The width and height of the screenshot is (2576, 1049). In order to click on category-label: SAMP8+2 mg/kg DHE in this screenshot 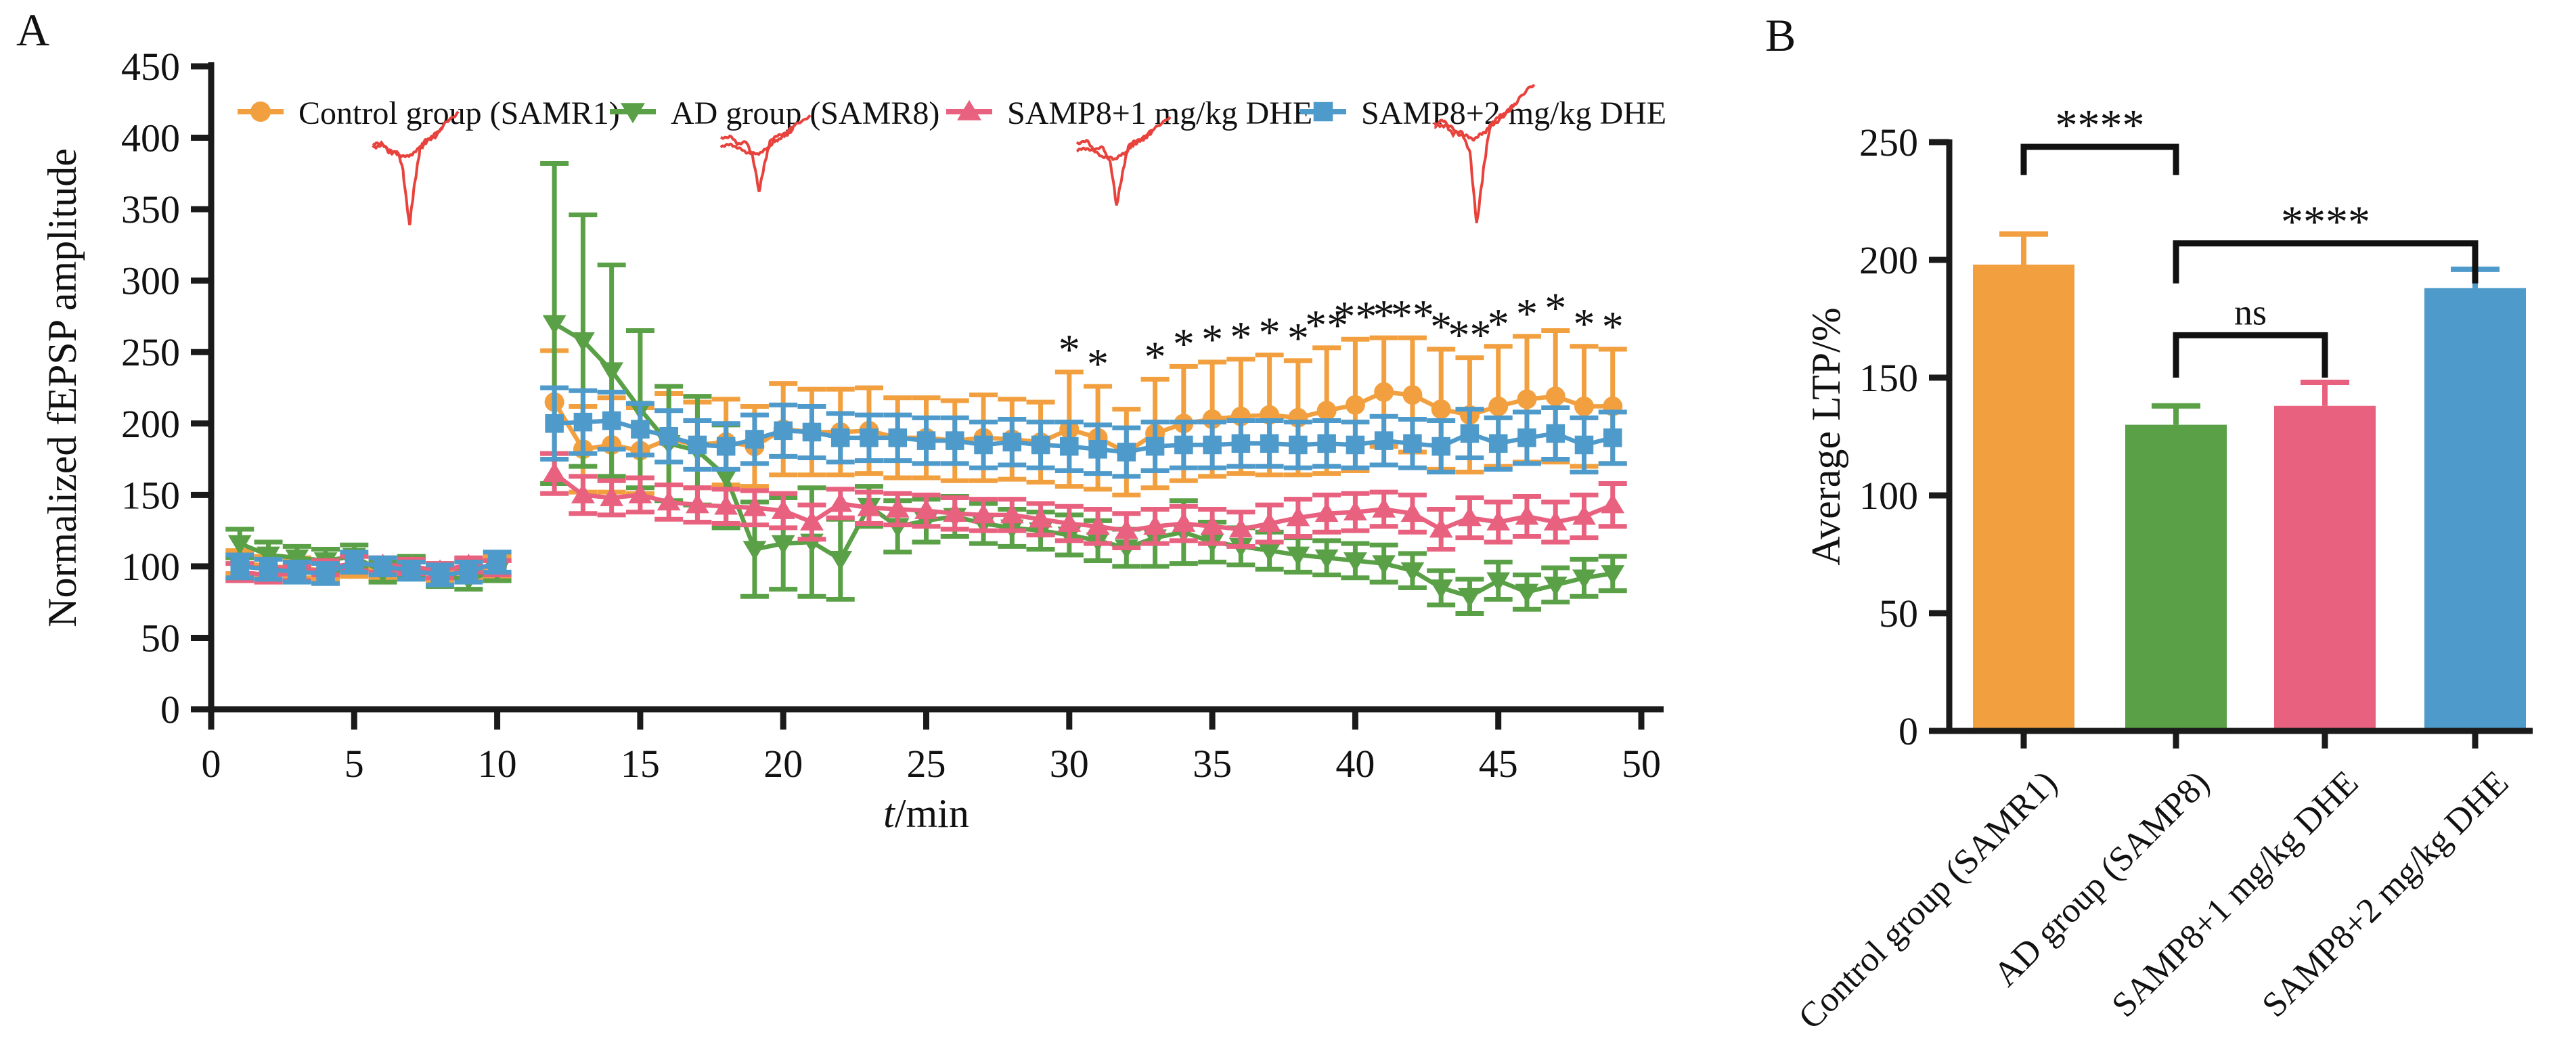, I will do `click(2385, 894)`.